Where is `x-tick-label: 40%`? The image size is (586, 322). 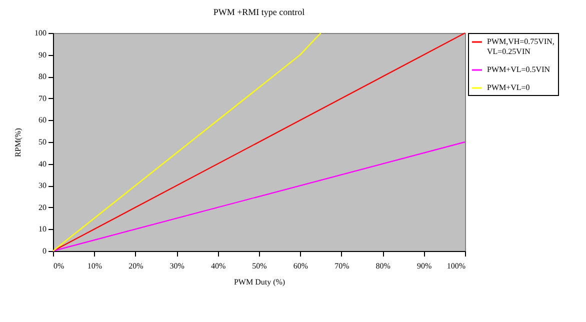
x-tick-label: 40% is located at coordinates (218, 266).